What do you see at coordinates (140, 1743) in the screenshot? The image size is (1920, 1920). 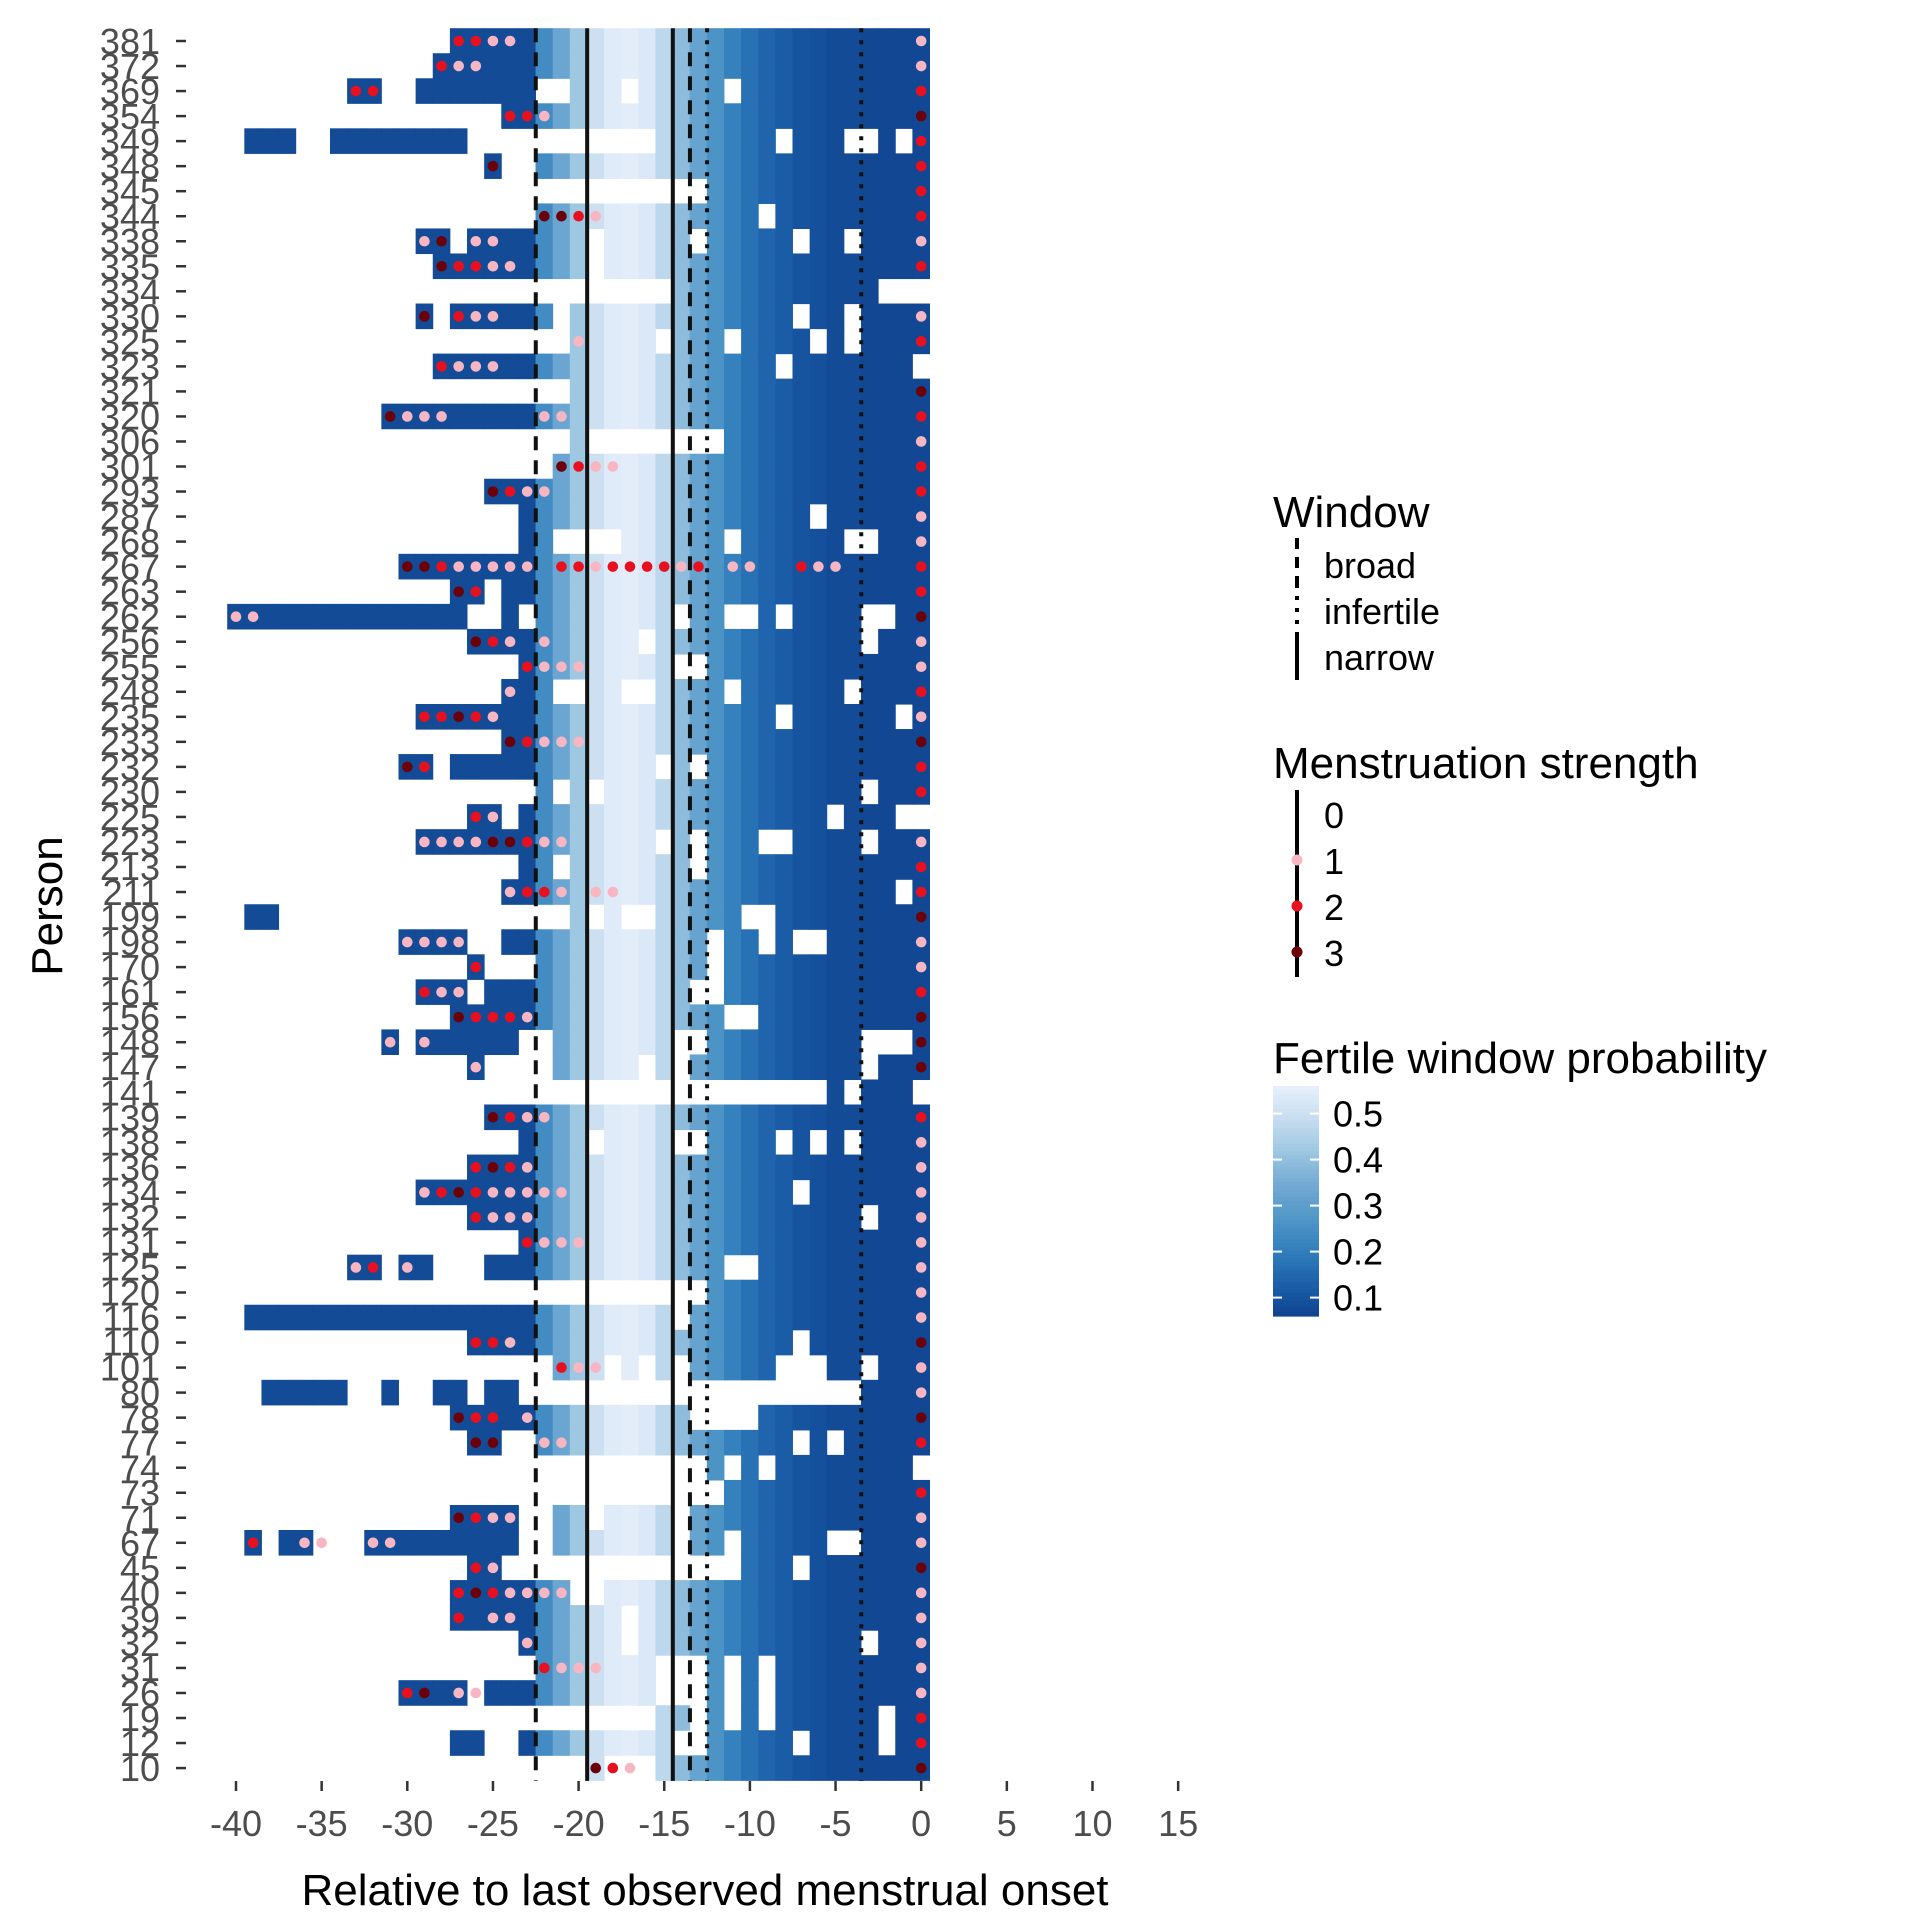 I see `y-tick-label: 12` at bounding box center [140, 1743].